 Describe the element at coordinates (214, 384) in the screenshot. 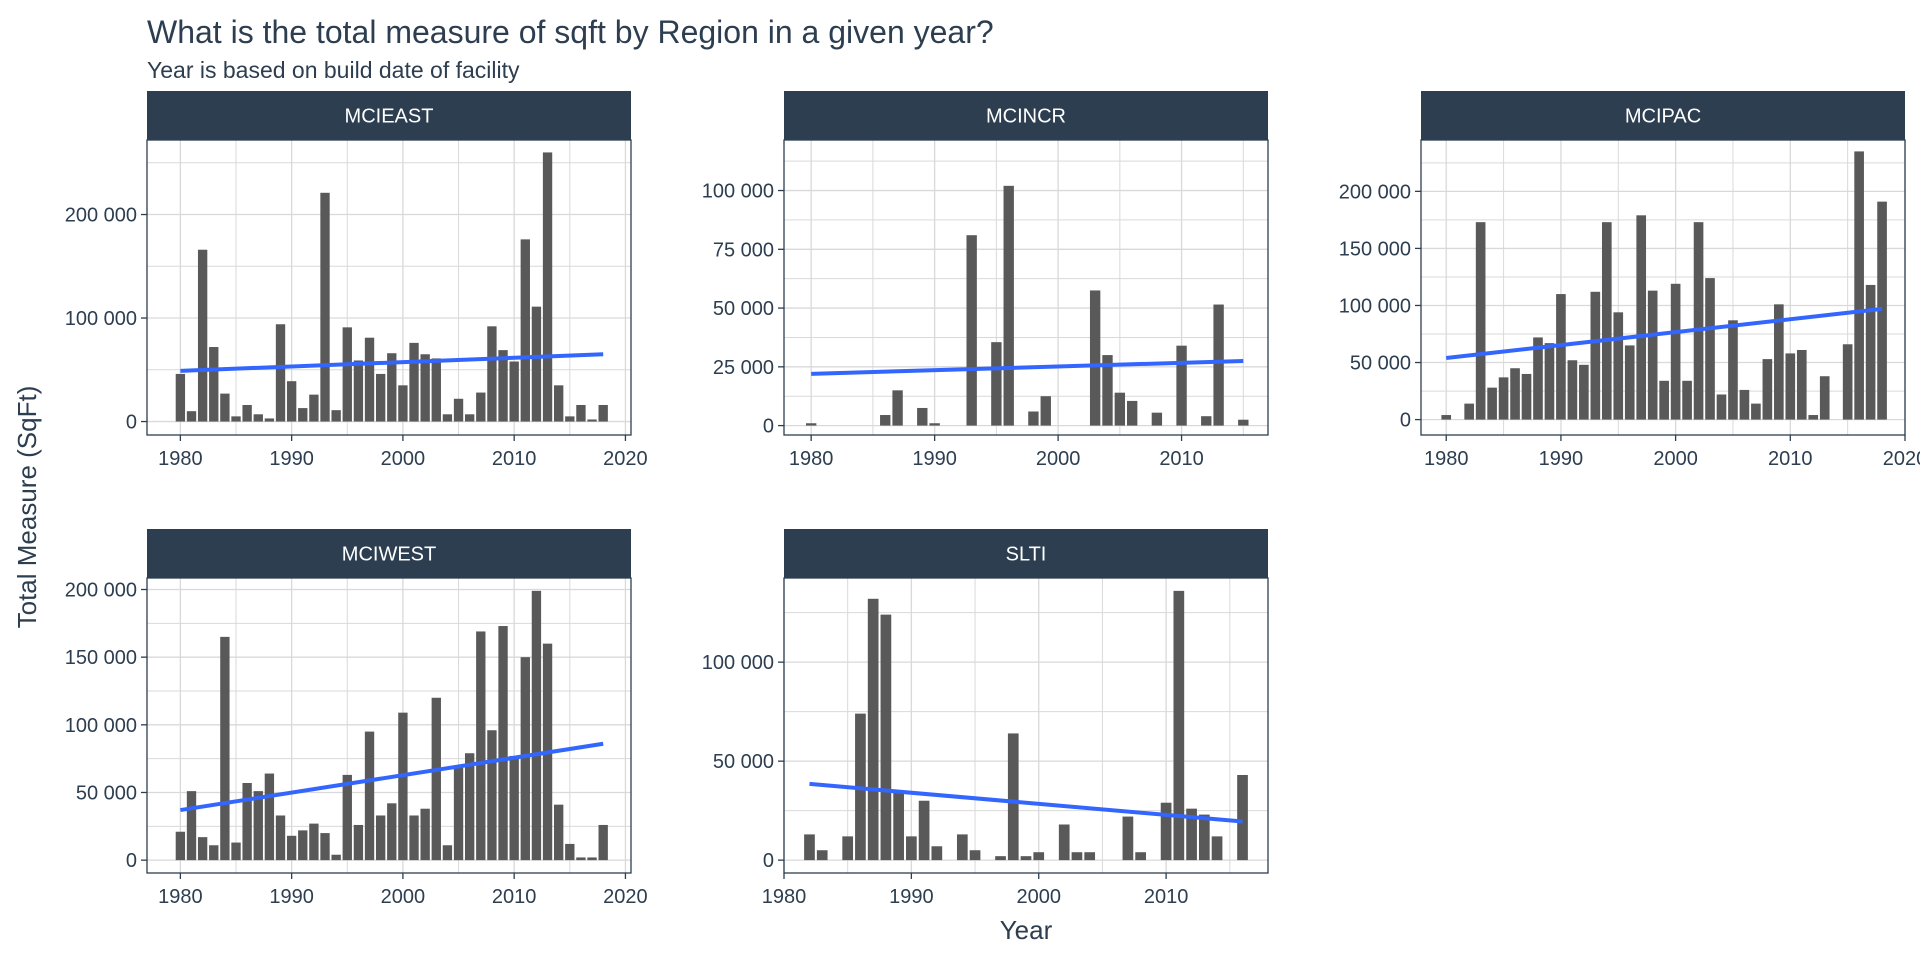

I see `bar-mcieast-1983` at that location.